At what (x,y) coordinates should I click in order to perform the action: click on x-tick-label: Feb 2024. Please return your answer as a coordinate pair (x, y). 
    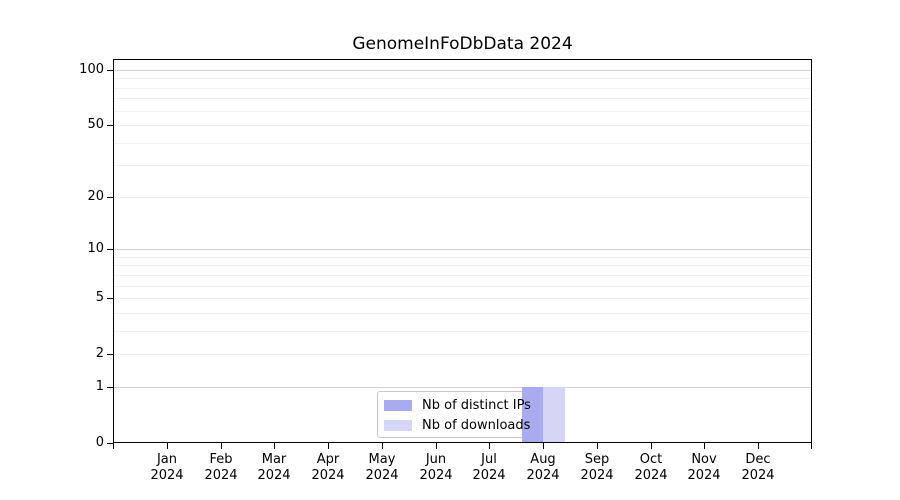
    Looking at the image, I should click on (221, 468).